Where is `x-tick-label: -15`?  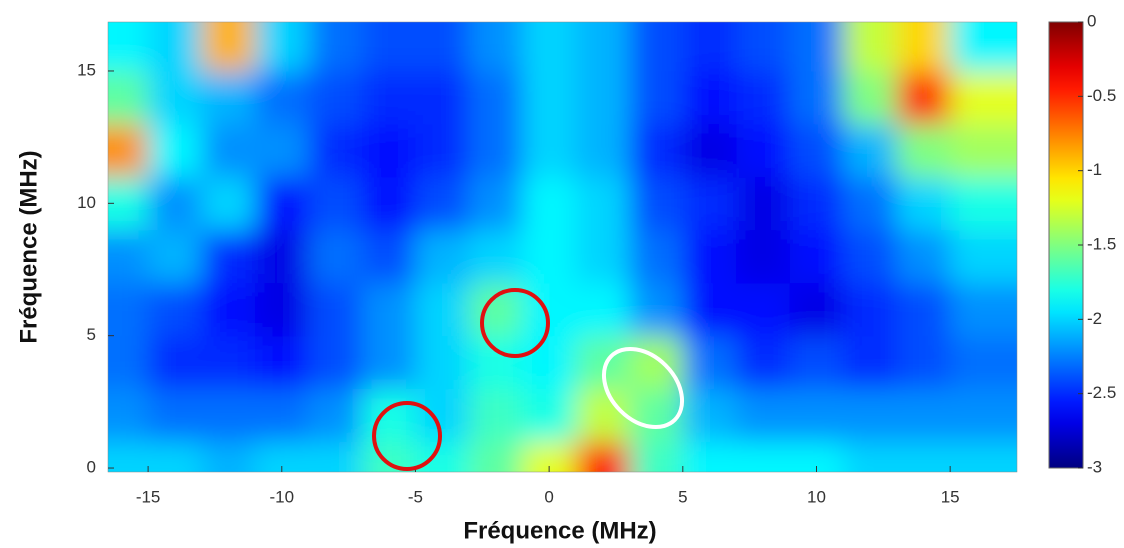 x-tick-label: -15 is located at coordinates (148, 496).